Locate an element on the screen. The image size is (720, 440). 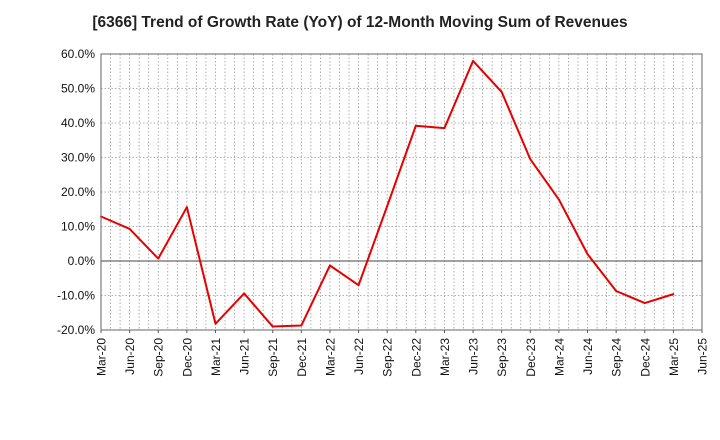
x-tick-label: Mar-24 is located at coordinates (559, 357).